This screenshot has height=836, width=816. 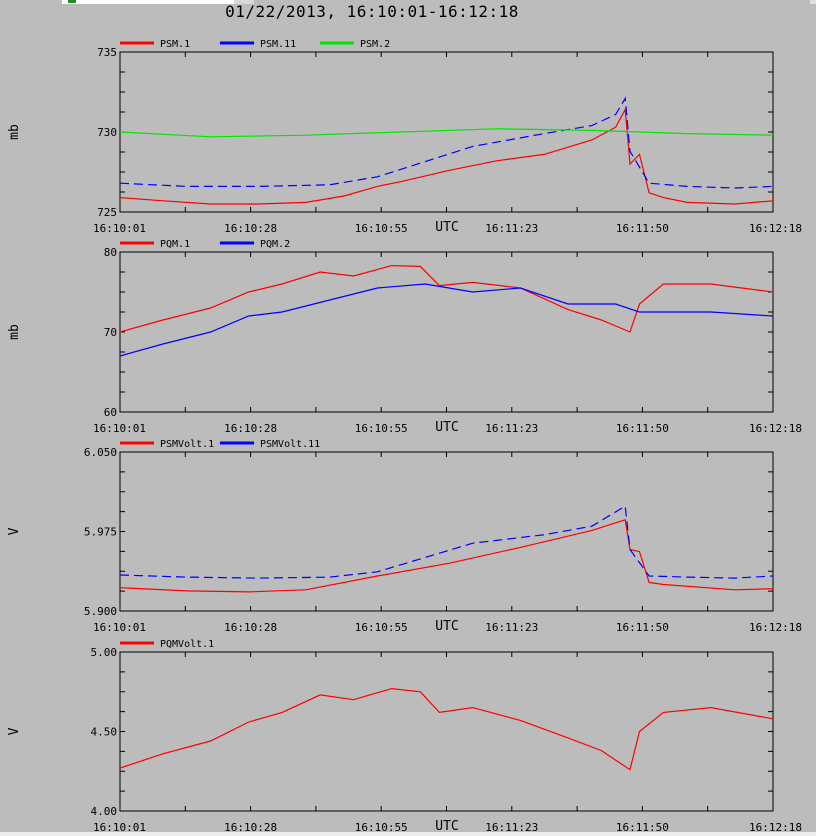 What do you see at coordinates (100, 532) in the screenshot?
I see `y-tick-label: 5.975` at bounding box center [100, 532].